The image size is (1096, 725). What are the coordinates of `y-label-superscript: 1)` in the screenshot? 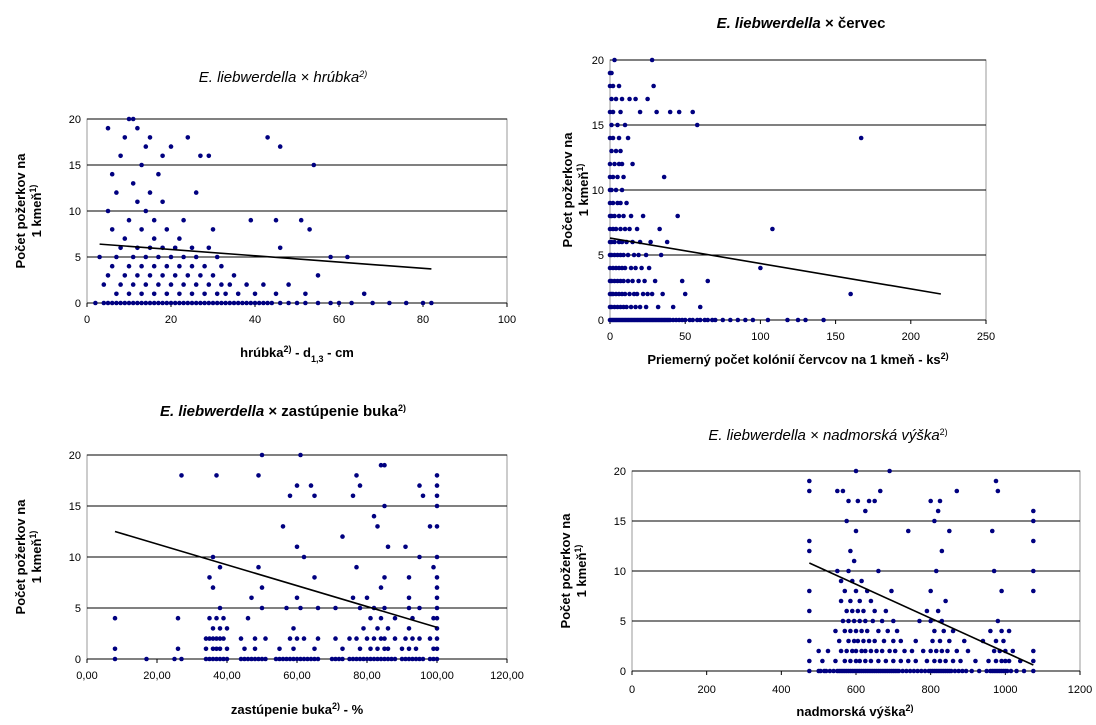 It's located at (580, 168).